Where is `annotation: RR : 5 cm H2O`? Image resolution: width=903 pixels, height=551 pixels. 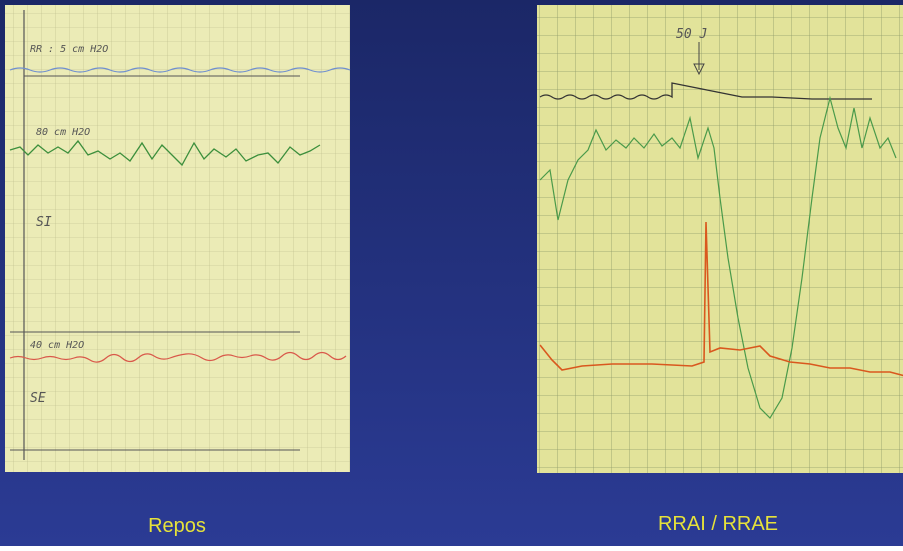
annotation: RR : 5 cm H2O is located at coordinates (69, 49).